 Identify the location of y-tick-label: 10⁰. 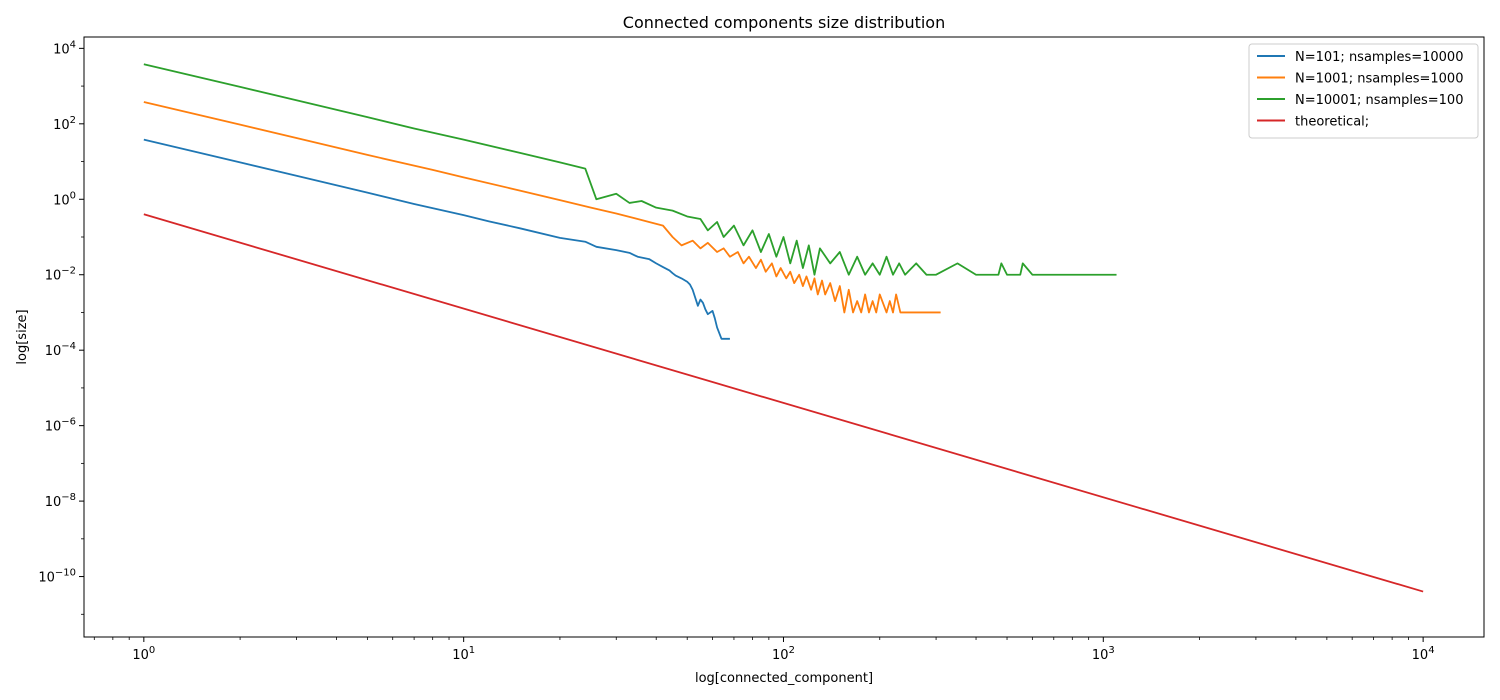
(64, 199).